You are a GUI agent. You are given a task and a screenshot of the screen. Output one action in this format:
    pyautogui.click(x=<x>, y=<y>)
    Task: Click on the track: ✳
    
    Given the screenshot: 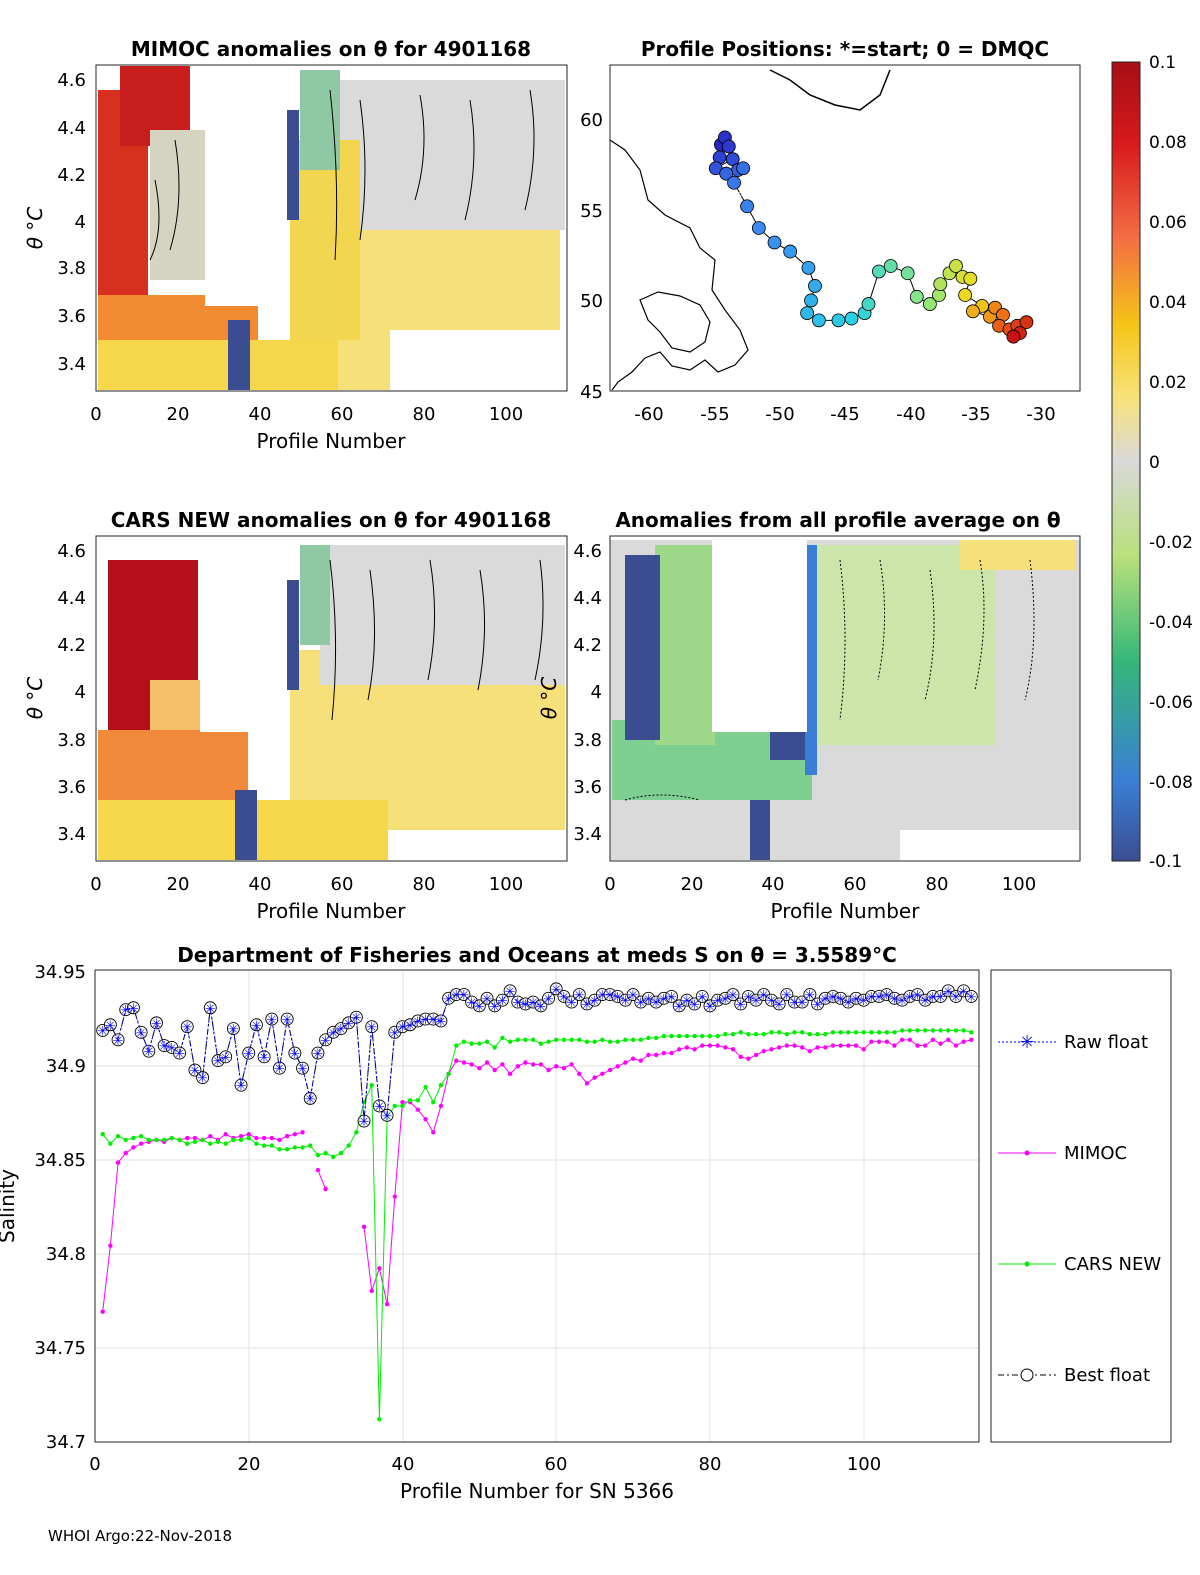 What is the action you would take?
    pyautogui.click(x=871, y=237)
    